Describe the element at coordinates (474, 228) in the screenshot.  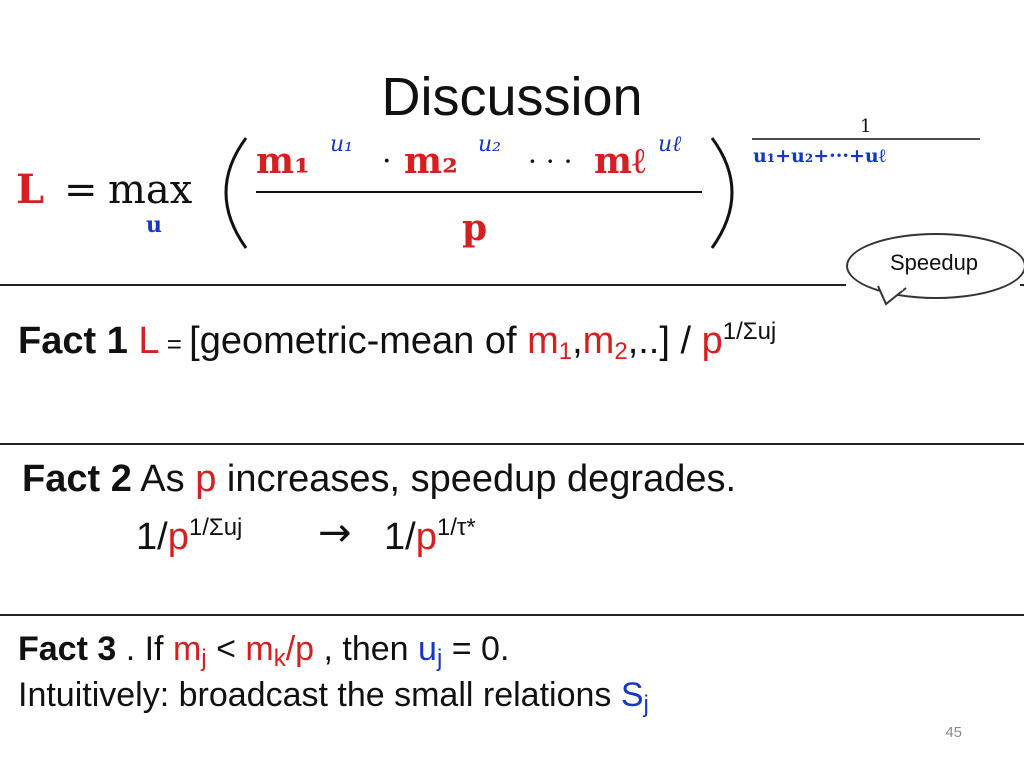
I see `denominator-p: p` at that location.